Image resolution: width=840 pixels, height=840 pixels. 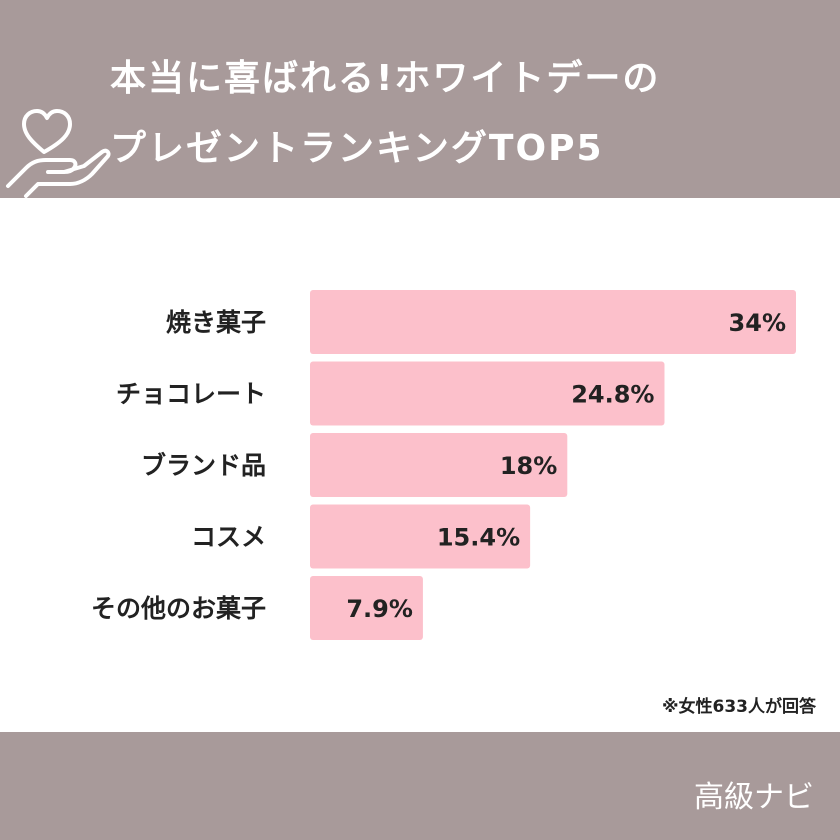 I want to click on survey-note: ※女性633人が回答, so click(x=738, y=707).